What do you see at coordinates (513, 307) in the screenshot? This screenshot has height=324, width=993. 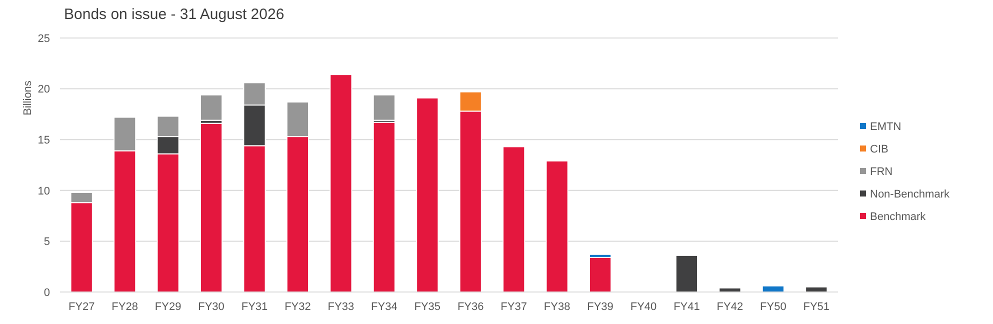 I see `x-tick-label: FY37` at bounding box center [513, 307].